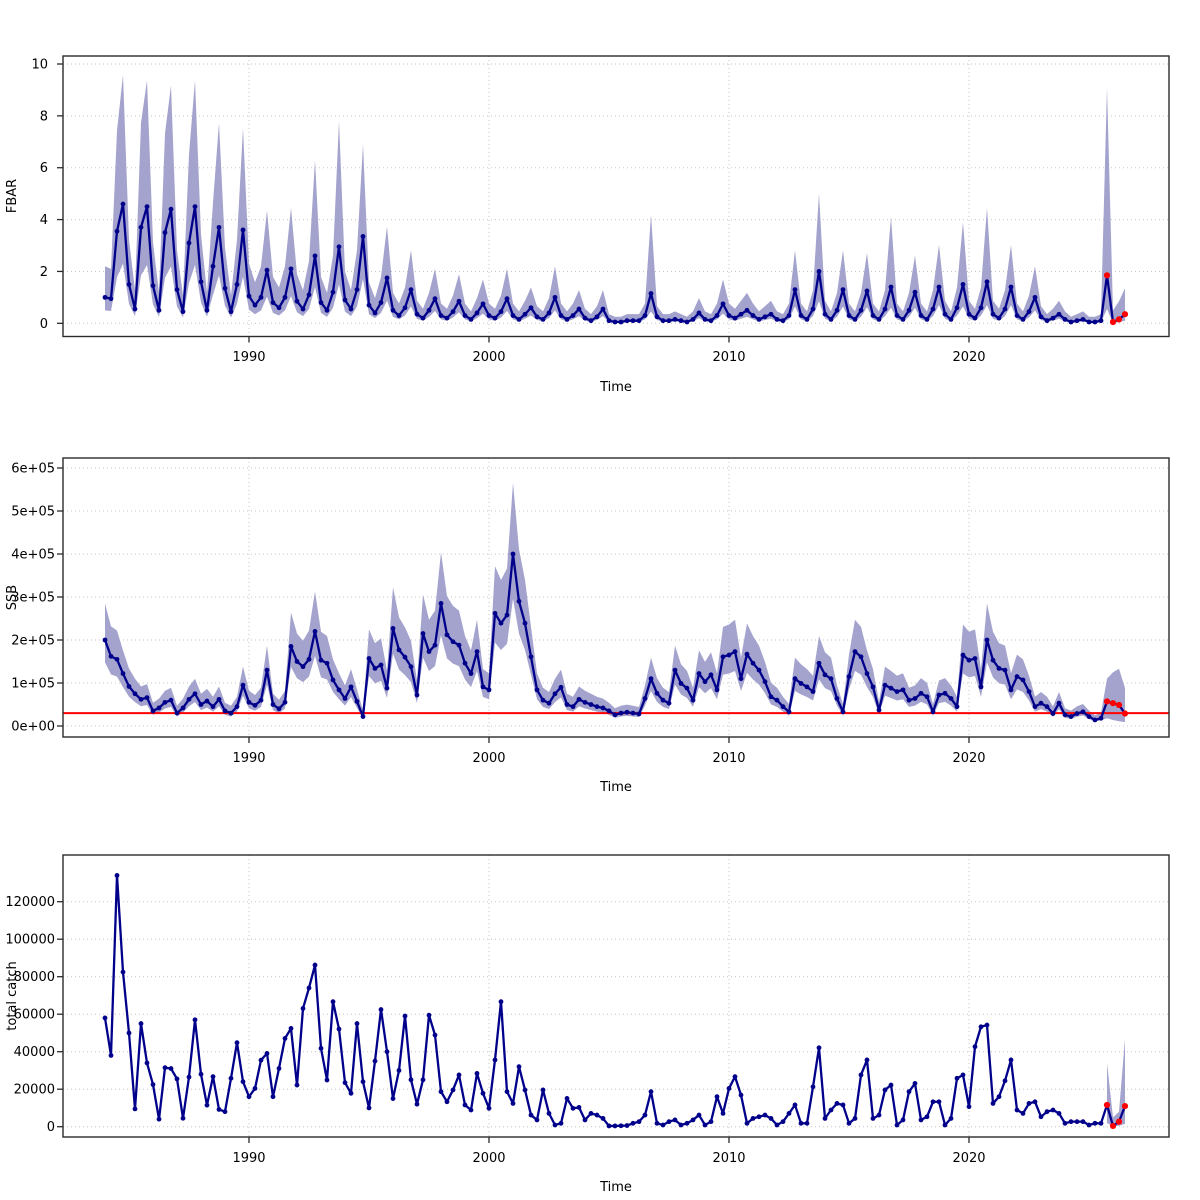  Describe the element at coordinates (12, 995) in the screenshot. I see `y-axis-title: total catch` at that location.